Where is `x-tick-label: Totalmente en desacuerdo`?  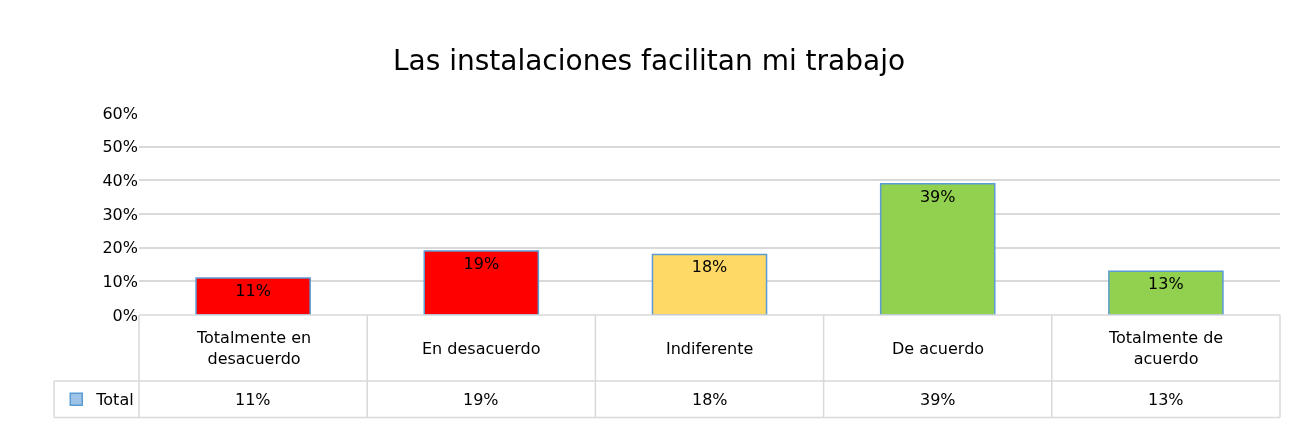
x-tick-label: Totalmente en desacuerdo is located at coordinates (254, 348).